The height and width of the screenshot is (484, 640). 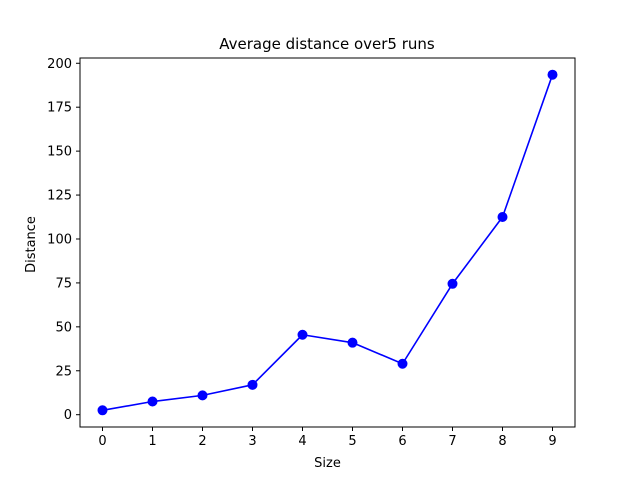 What do you see at coordinates (252, 441) in the screenshot?
I see `x-tick-label: 3` at bounding box center [252, 441].